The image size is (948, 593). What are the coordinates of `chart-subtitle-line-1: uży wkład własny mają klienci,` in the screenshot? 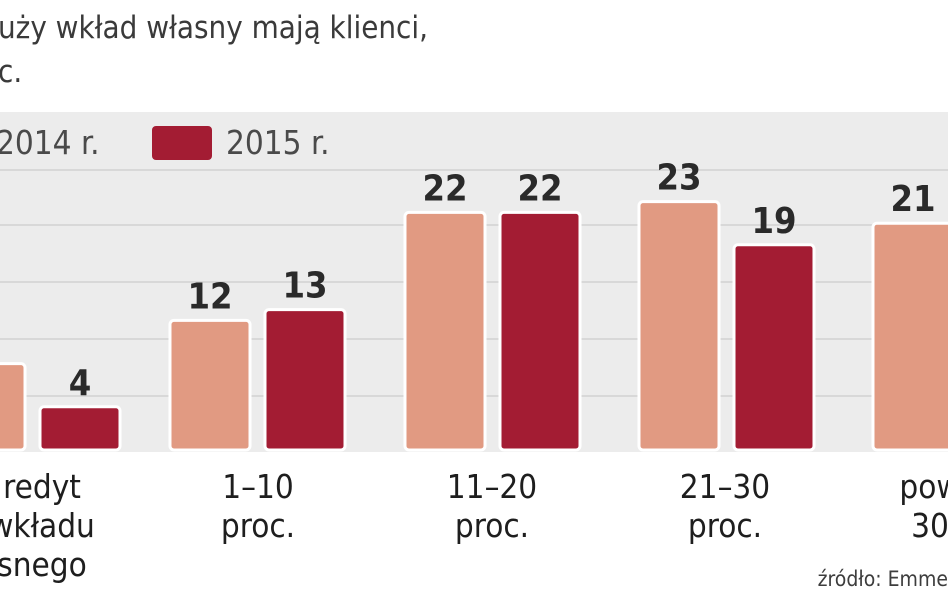 It's located at (214, 28).